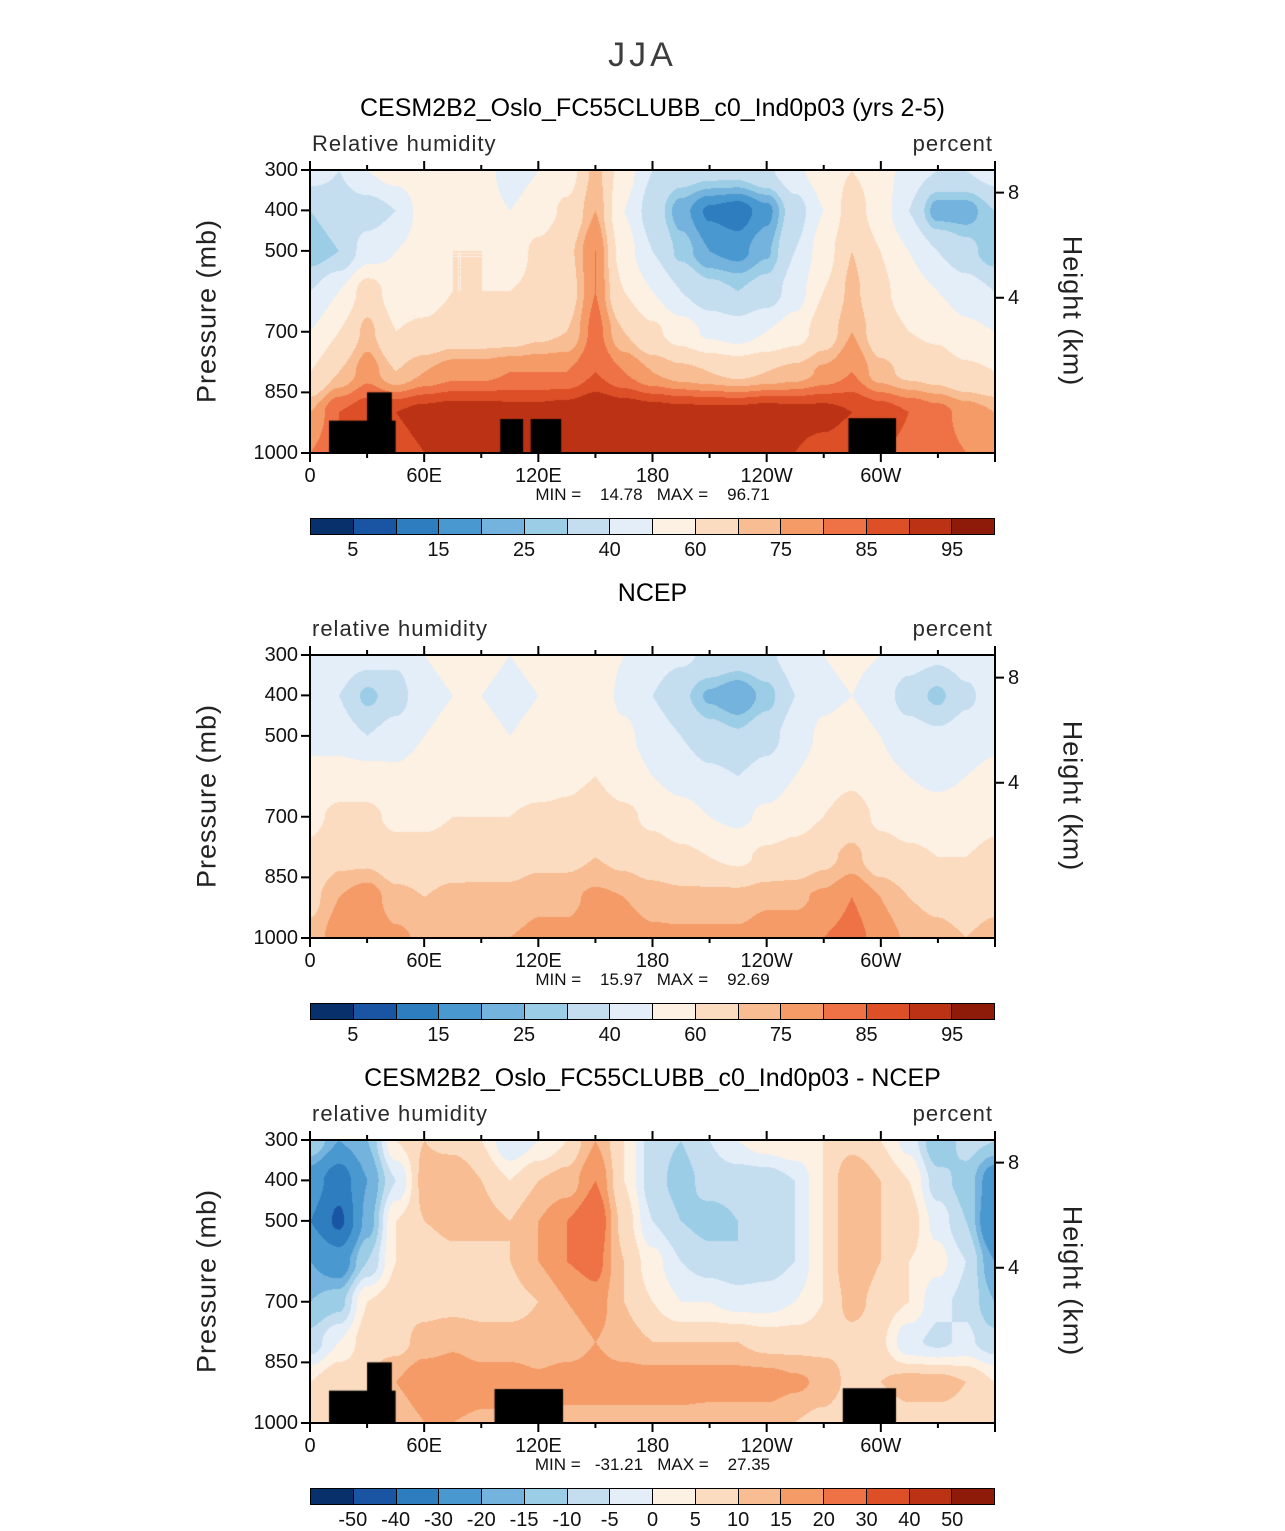 The image size is (1285, 1531). I want to click on colorbar-tick-label: 5, so click(353, 550).